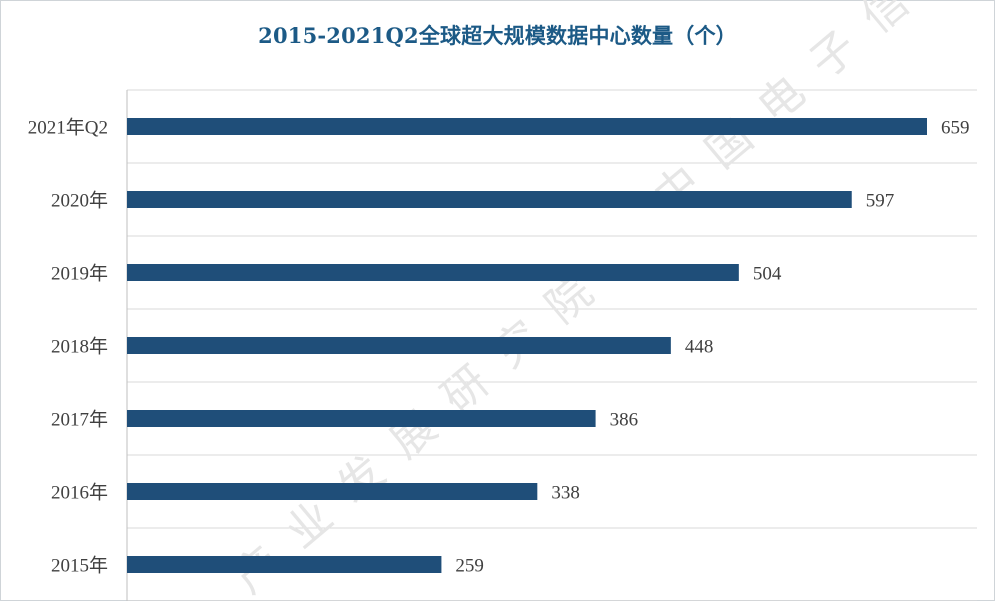 The width and height of the screenshot is (995, 601). I want to click on data-label: 259, so click(469, 566).